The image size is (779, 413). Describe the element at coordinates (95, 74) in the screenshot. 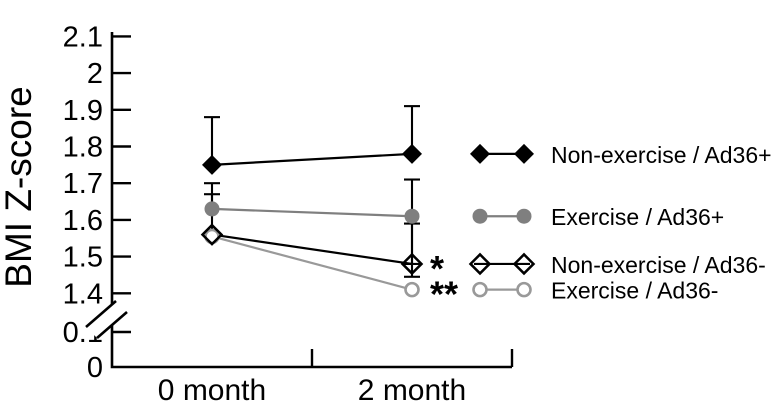

I see `y-tick-label: 2` at that location.